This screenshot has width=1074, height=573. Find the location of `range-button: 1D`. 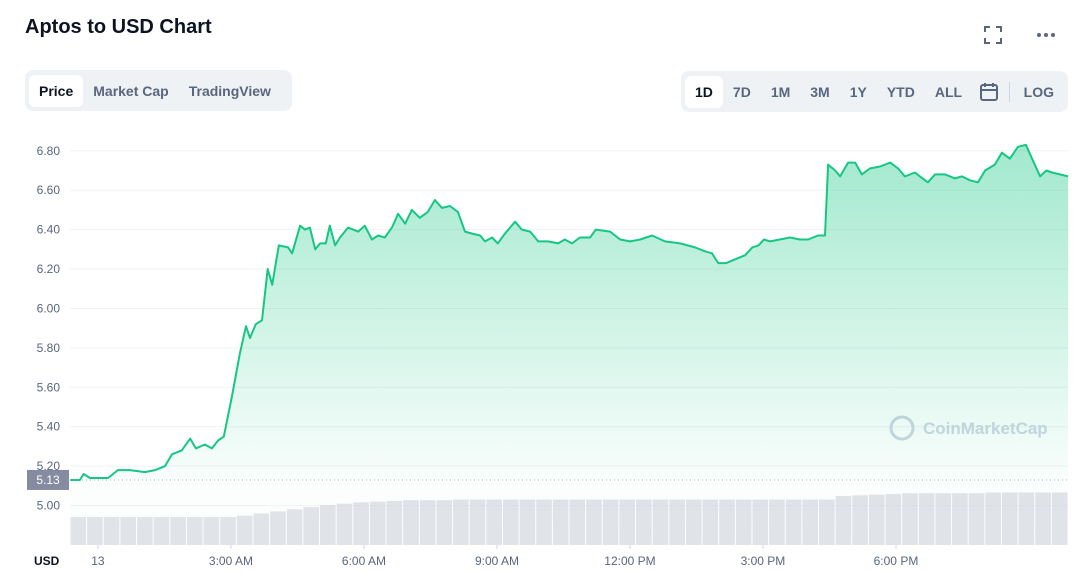

range-button: 1D is located at coordinates (704, 91).